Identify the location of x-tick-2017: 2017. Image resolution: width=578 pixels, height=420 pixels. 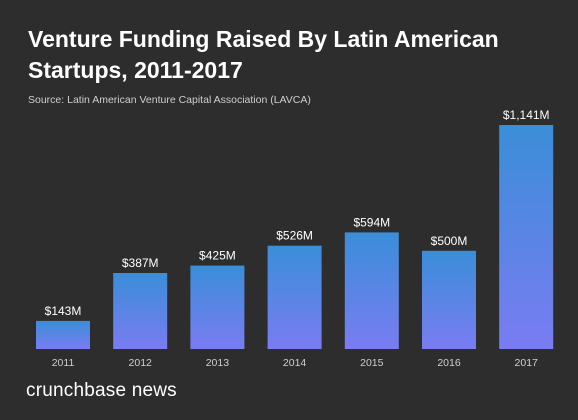
(527, 363).